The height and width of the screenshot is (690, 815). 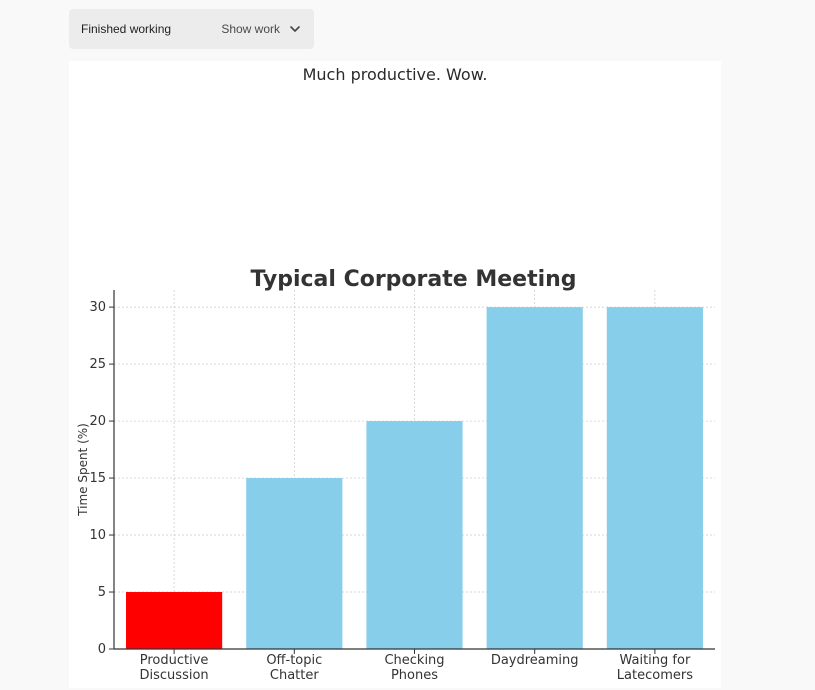 I want to click on x-tick-label: Daydreaming, so click(x=535, y=660).